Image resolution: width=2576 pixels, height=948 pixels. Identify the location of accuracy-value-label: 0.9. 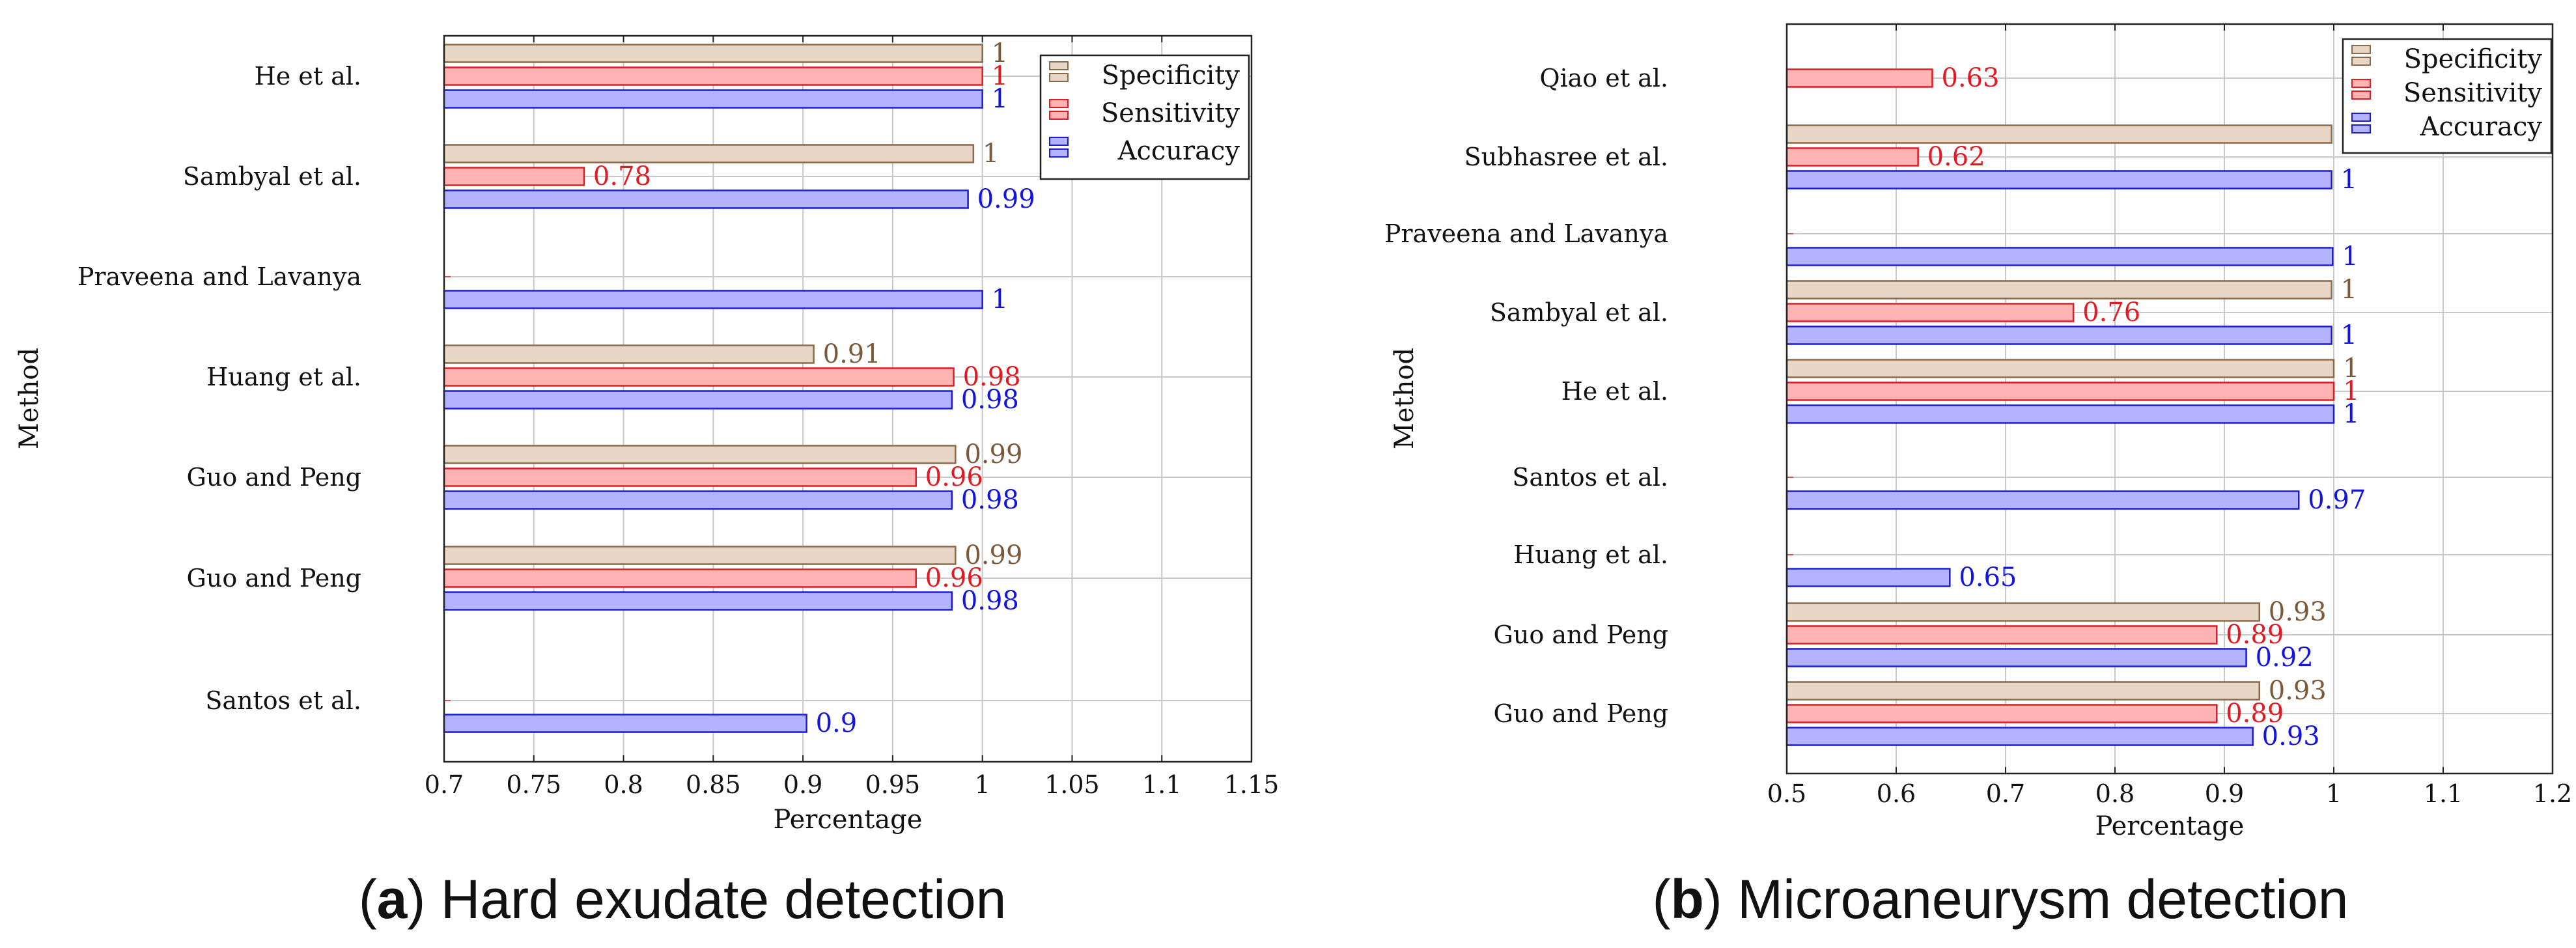
(837, 723).